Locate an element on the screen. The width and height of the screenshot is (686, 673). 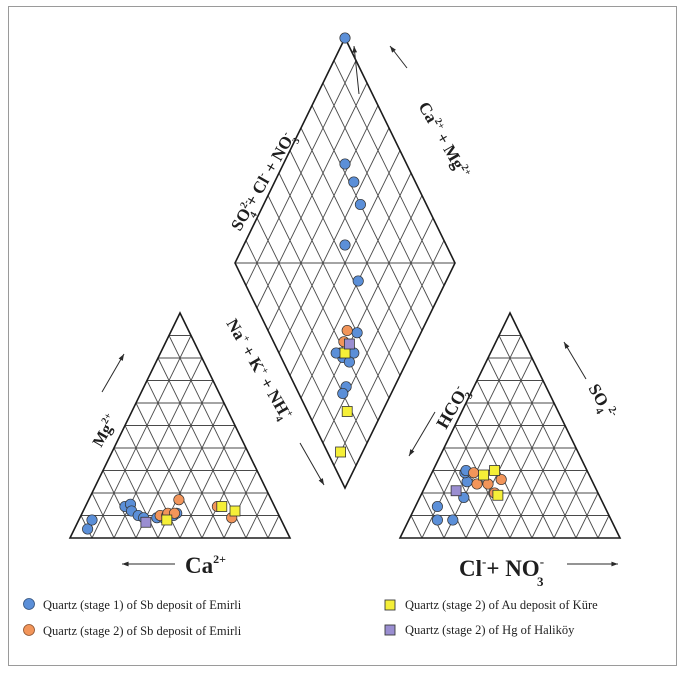
diamond-left-arrow is located at coordinates (356, 70).